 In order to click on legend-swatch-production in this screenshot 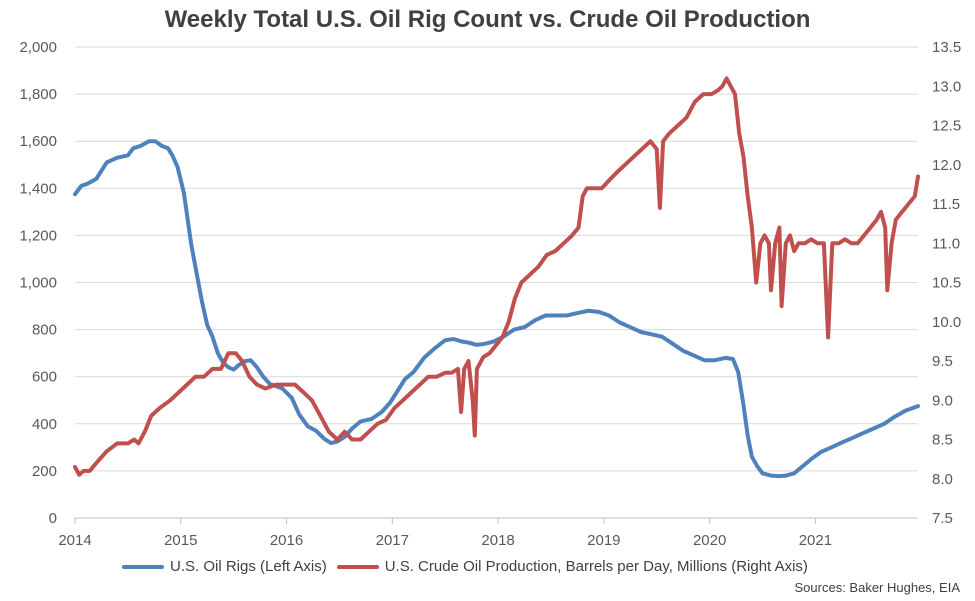, I will do `click(357, 566)`.